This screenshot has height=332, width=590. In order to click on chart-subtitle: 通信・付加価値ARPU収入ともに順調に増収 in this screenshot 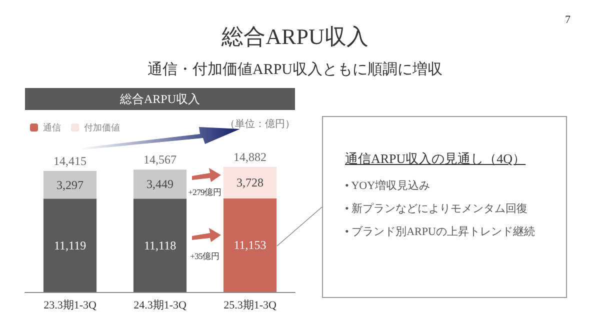, I will do `click(295, 69)`.